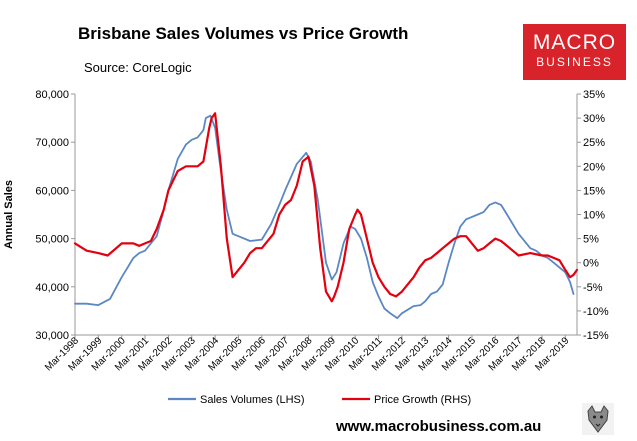  I want to click on y-right-tick-label: -10%, so click(596, 312).